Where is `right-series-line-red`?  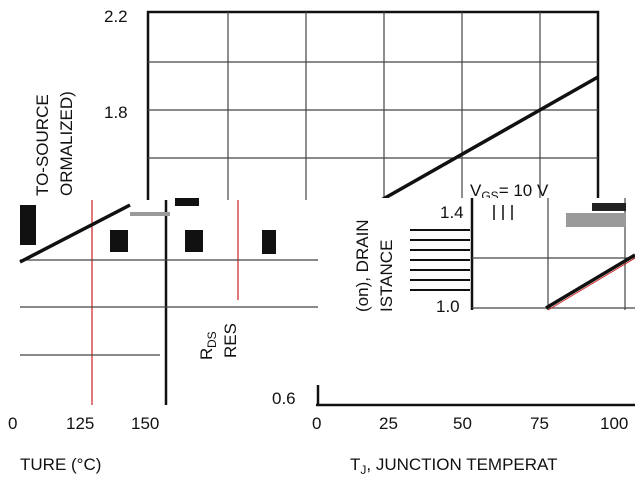
right-series-line-red is located at coordinates (591, 284).